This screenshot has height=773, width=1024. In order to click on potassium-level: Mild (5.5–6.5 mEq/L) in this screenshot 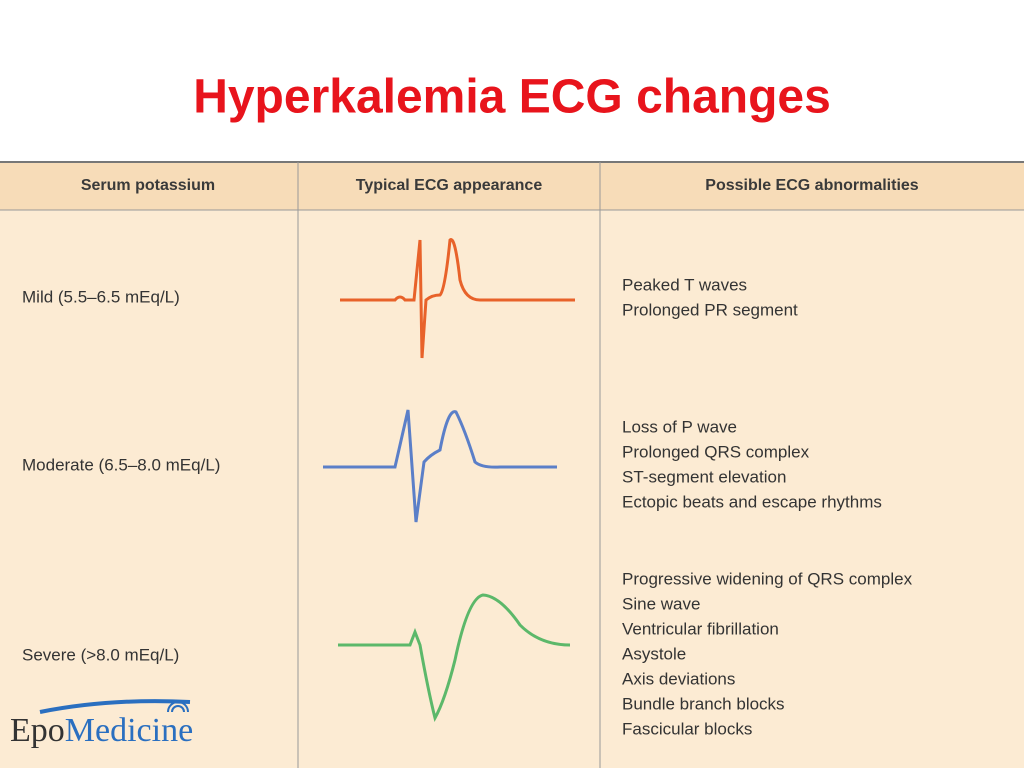, I will do `click(101, 296)`.